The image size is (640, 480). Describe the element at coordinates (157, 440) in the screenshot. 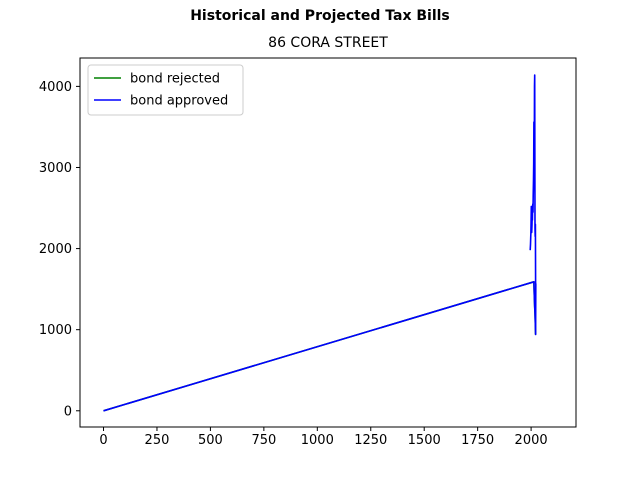

I see `x-tick-label: 250` at that location.